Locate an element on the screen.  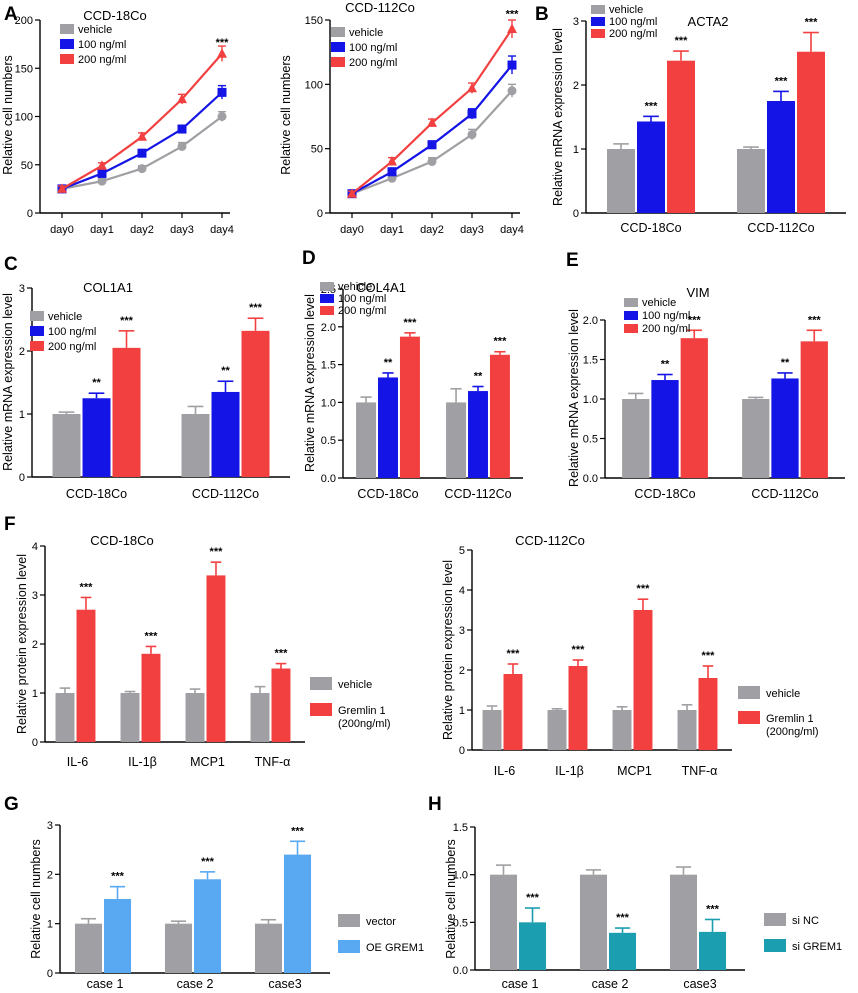
panel-label: C is located at coordinates (11, 264).